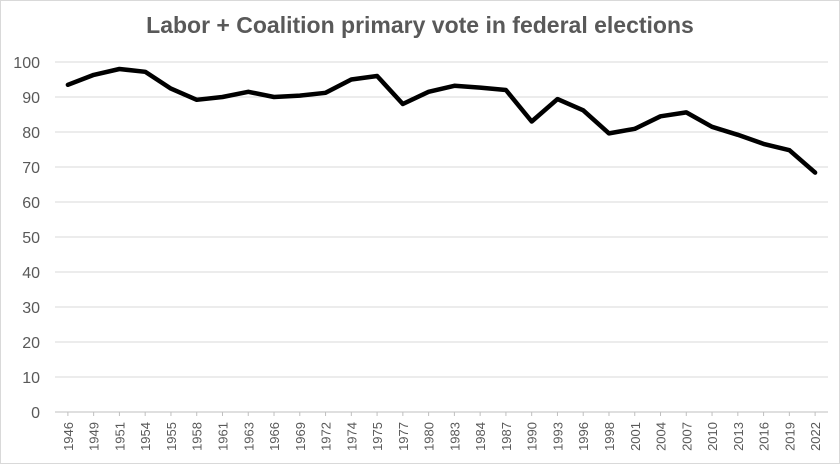 Image resolution: width=840 pixels, height=464 pixels. I want to click on x-tick-label: 1974, so click(351, 436).